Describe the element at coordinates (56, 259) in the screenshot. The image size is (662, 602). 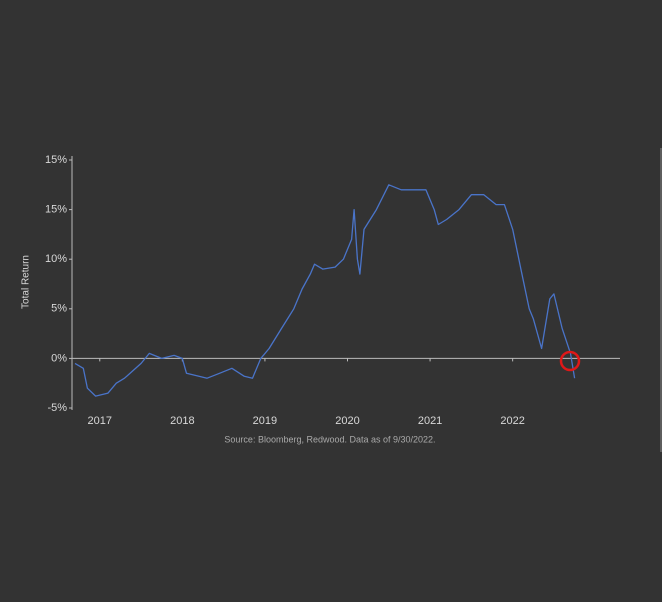
I see `y-tick-label: 10%` at that location.